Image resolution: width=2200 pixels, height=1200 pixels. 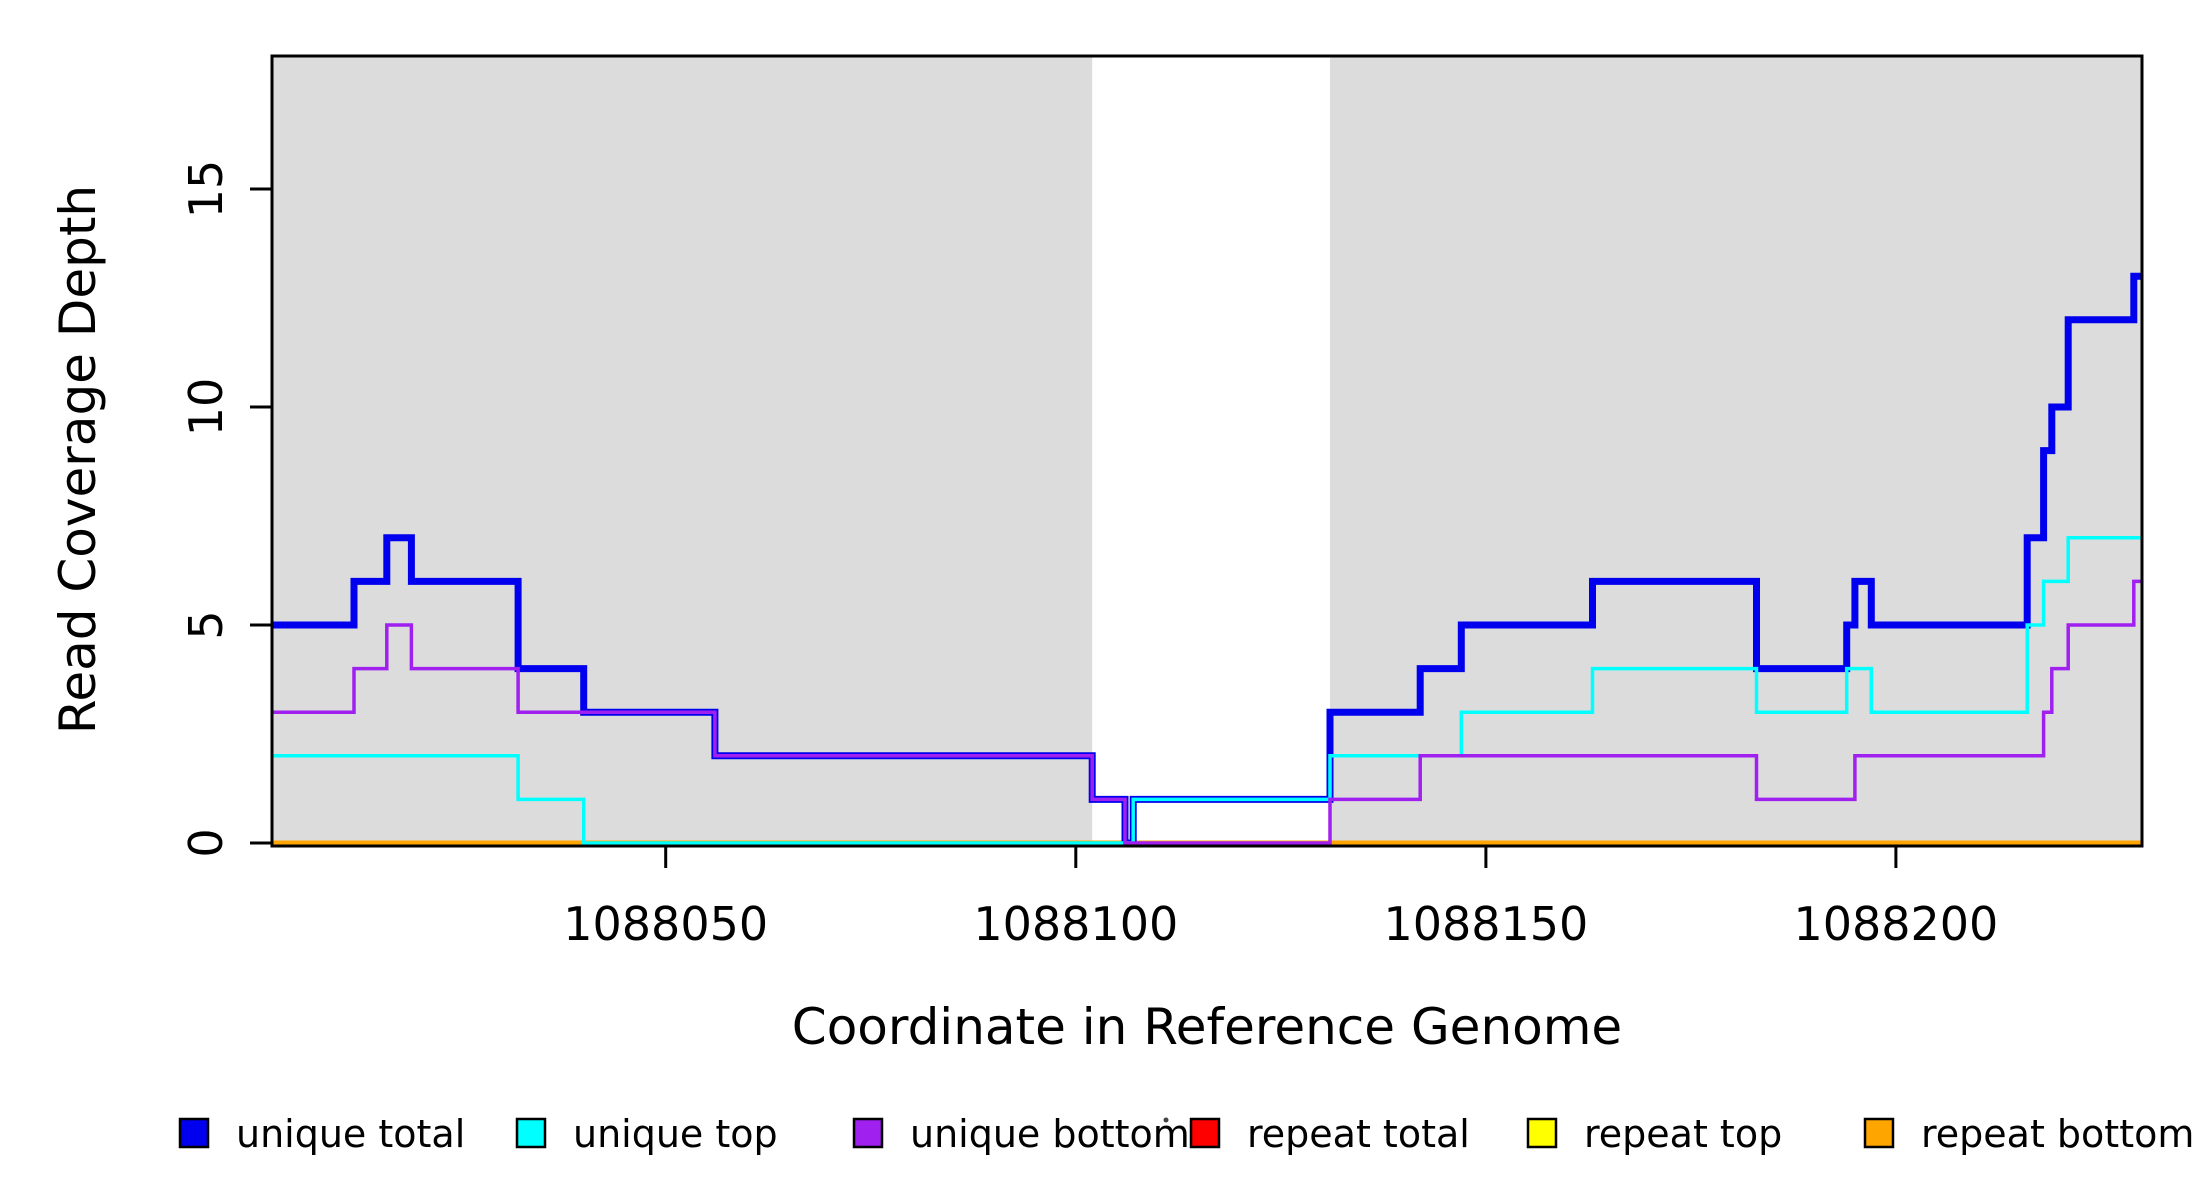 What do you see at coordinates (665, 924) in the screenshot?
I see `x-tick-label: 1088050` at bounding box center [665, 924].